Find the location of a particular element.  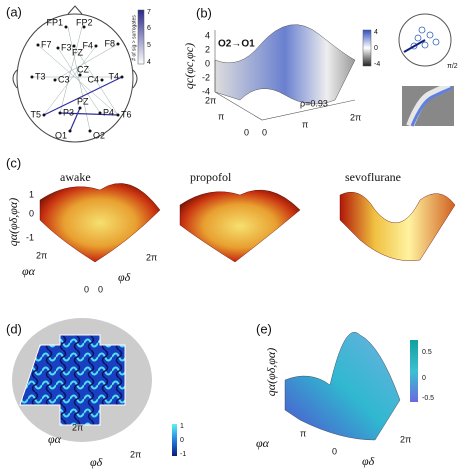

electrode: F8 is located at coordinates (109, 43).